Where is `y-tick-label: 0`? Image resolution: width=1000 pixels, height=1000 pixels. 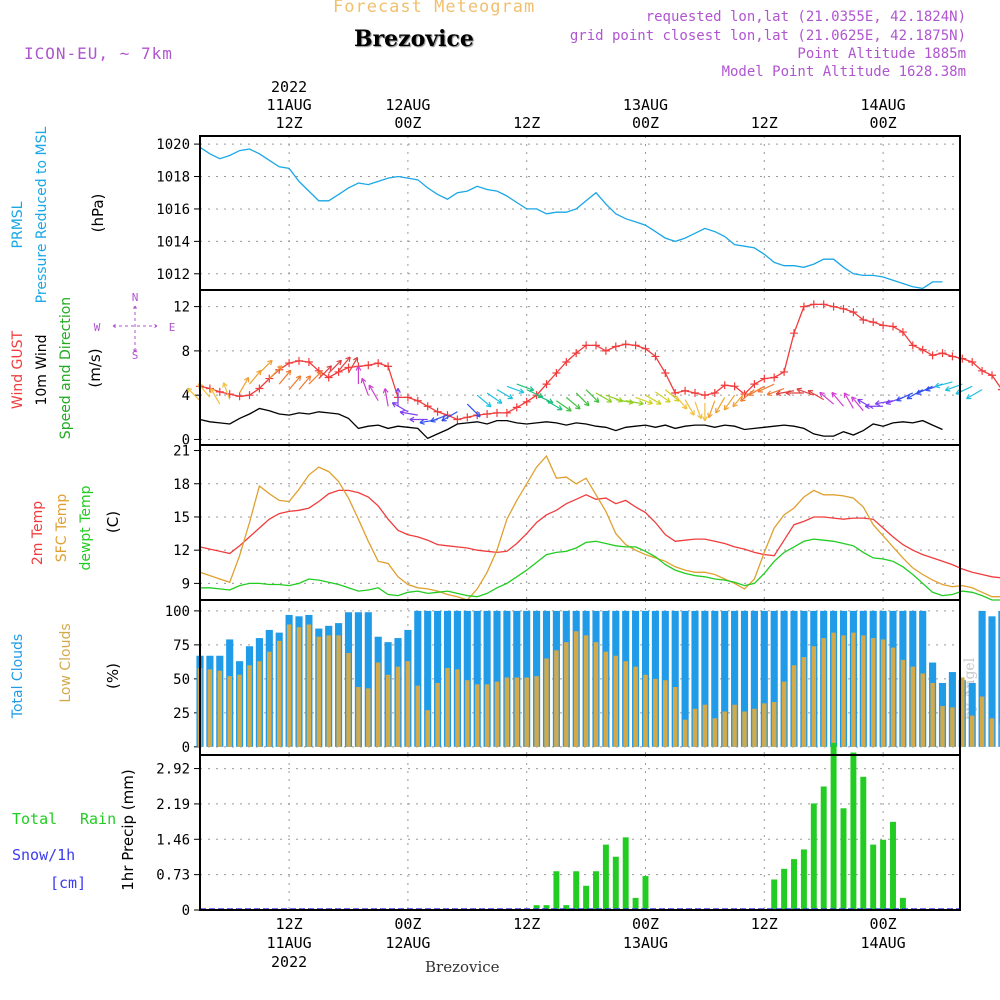 y-tick-label: 0 is located at coordinates (186, 748).